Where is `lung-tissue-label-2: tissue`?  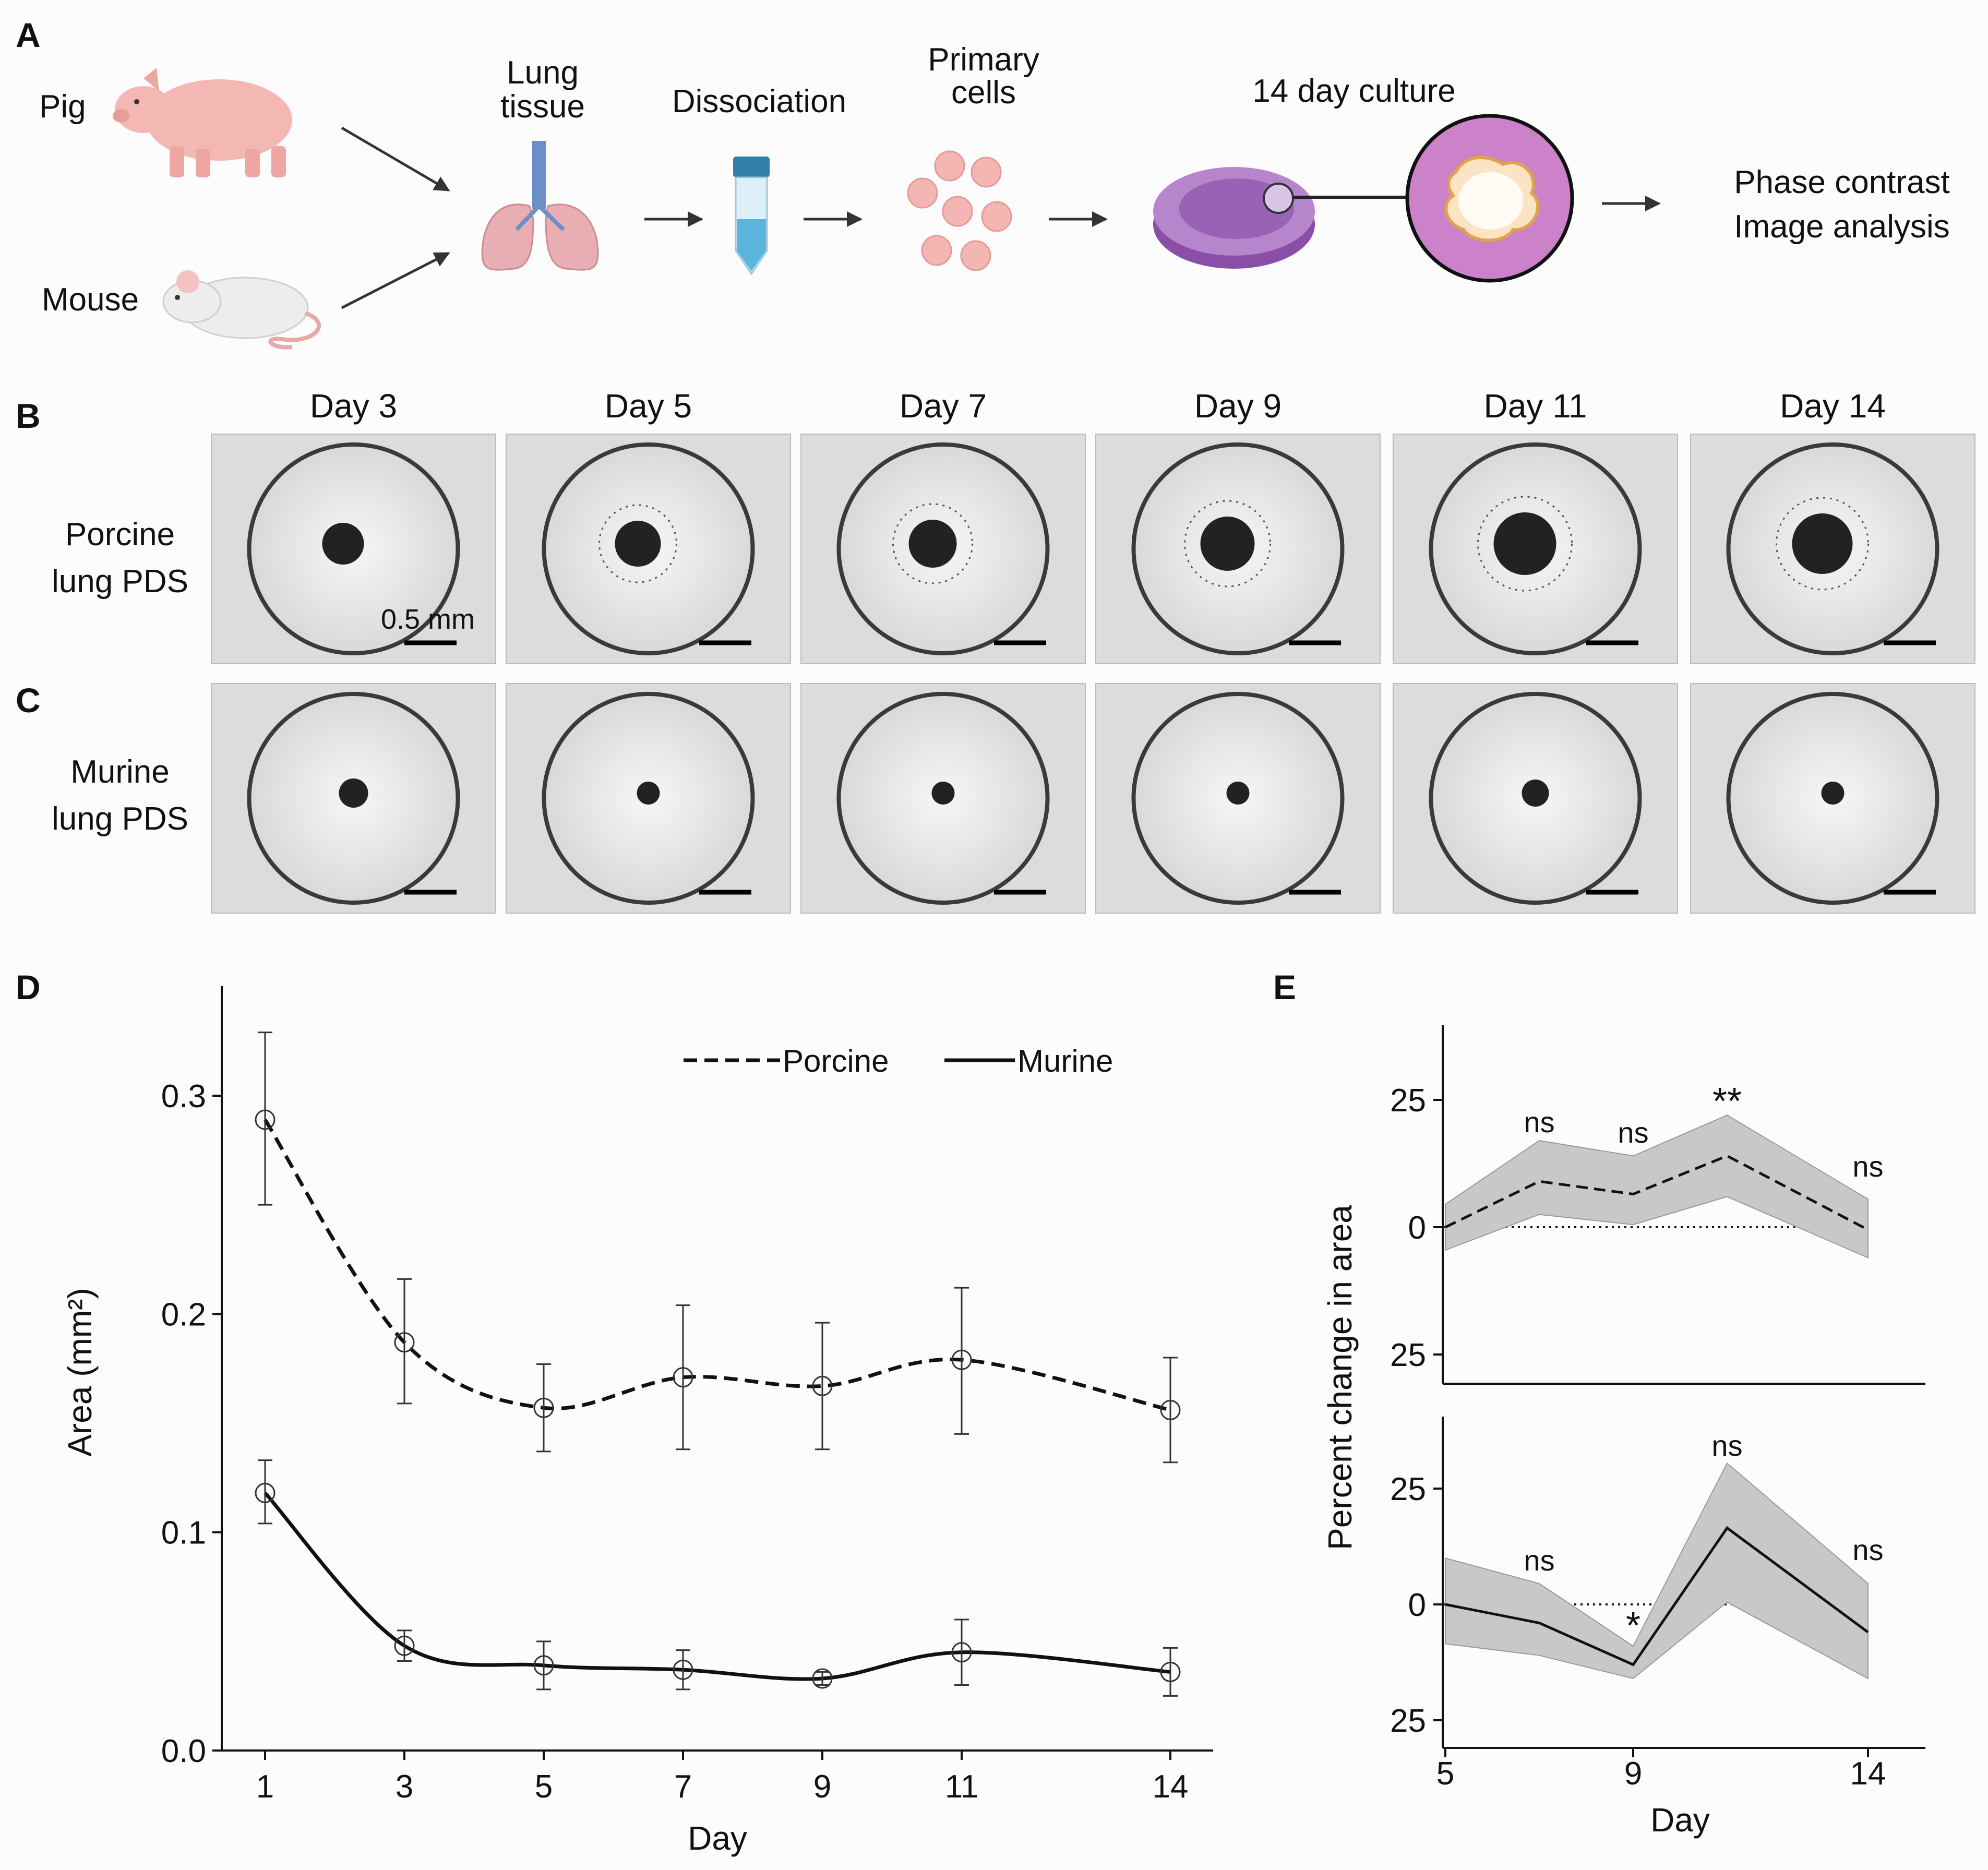
lung-tissue-label-2: tissue is located at coordinates (543, 107).